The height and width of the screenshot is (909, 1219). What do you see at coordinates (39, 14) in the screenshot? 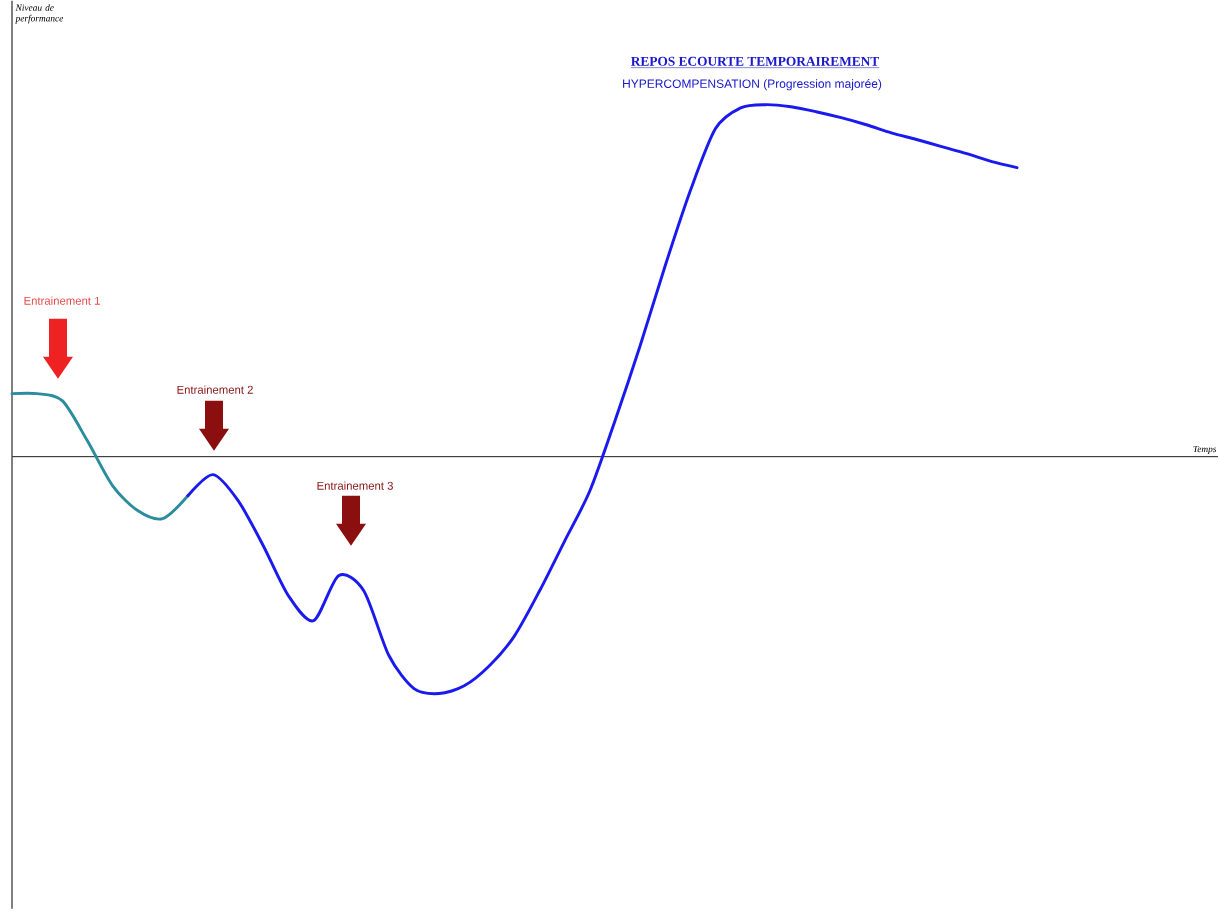
I see `text: Niveau de performance` at bounding box center [39, 14].